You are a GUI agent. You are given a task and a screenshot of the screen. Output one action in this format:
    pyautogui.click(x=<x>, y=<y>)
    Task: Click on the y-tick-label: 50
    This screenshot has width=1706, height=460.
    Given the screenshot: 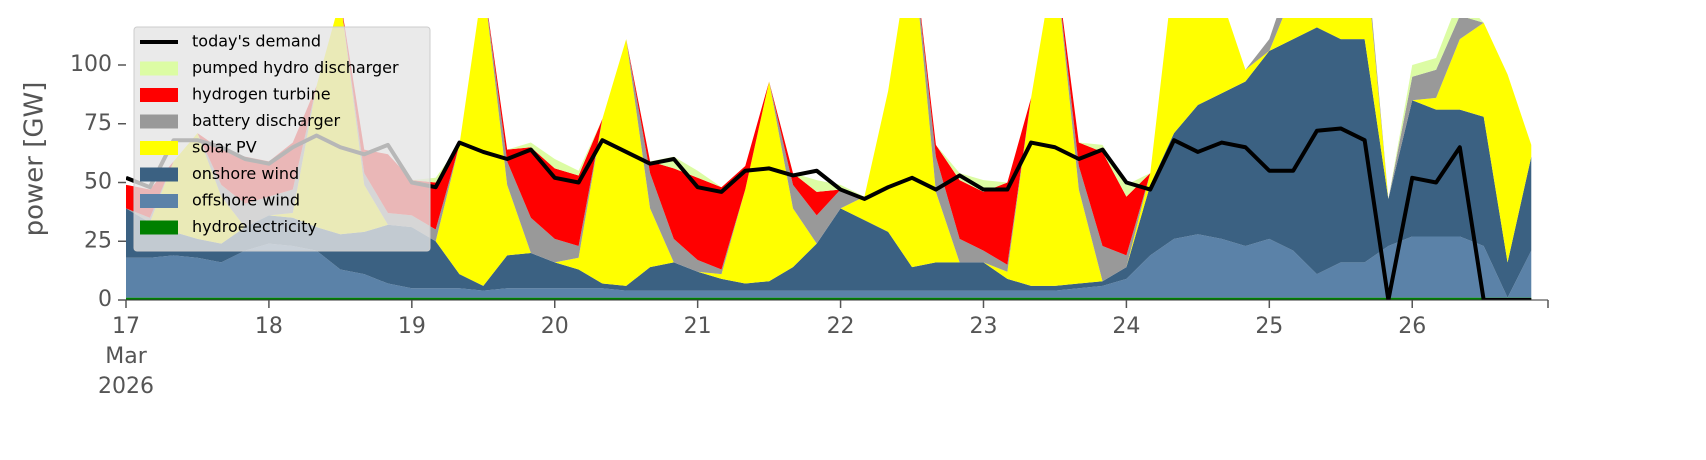 What is the action you would take?
    pyautogui.click(x=98, y=182)
    